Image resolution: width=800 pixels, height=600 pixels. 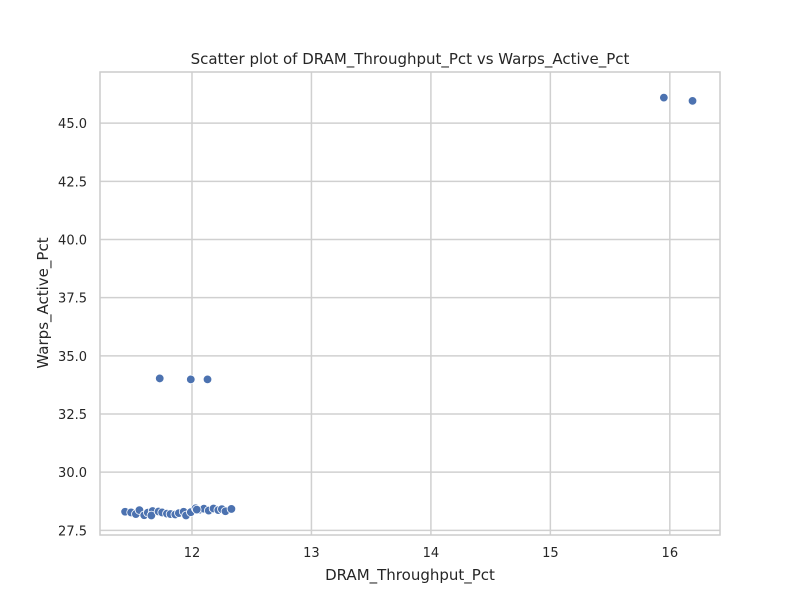 I want to click on y-tick-label-5: 40.0, so click(x=72, y=241).